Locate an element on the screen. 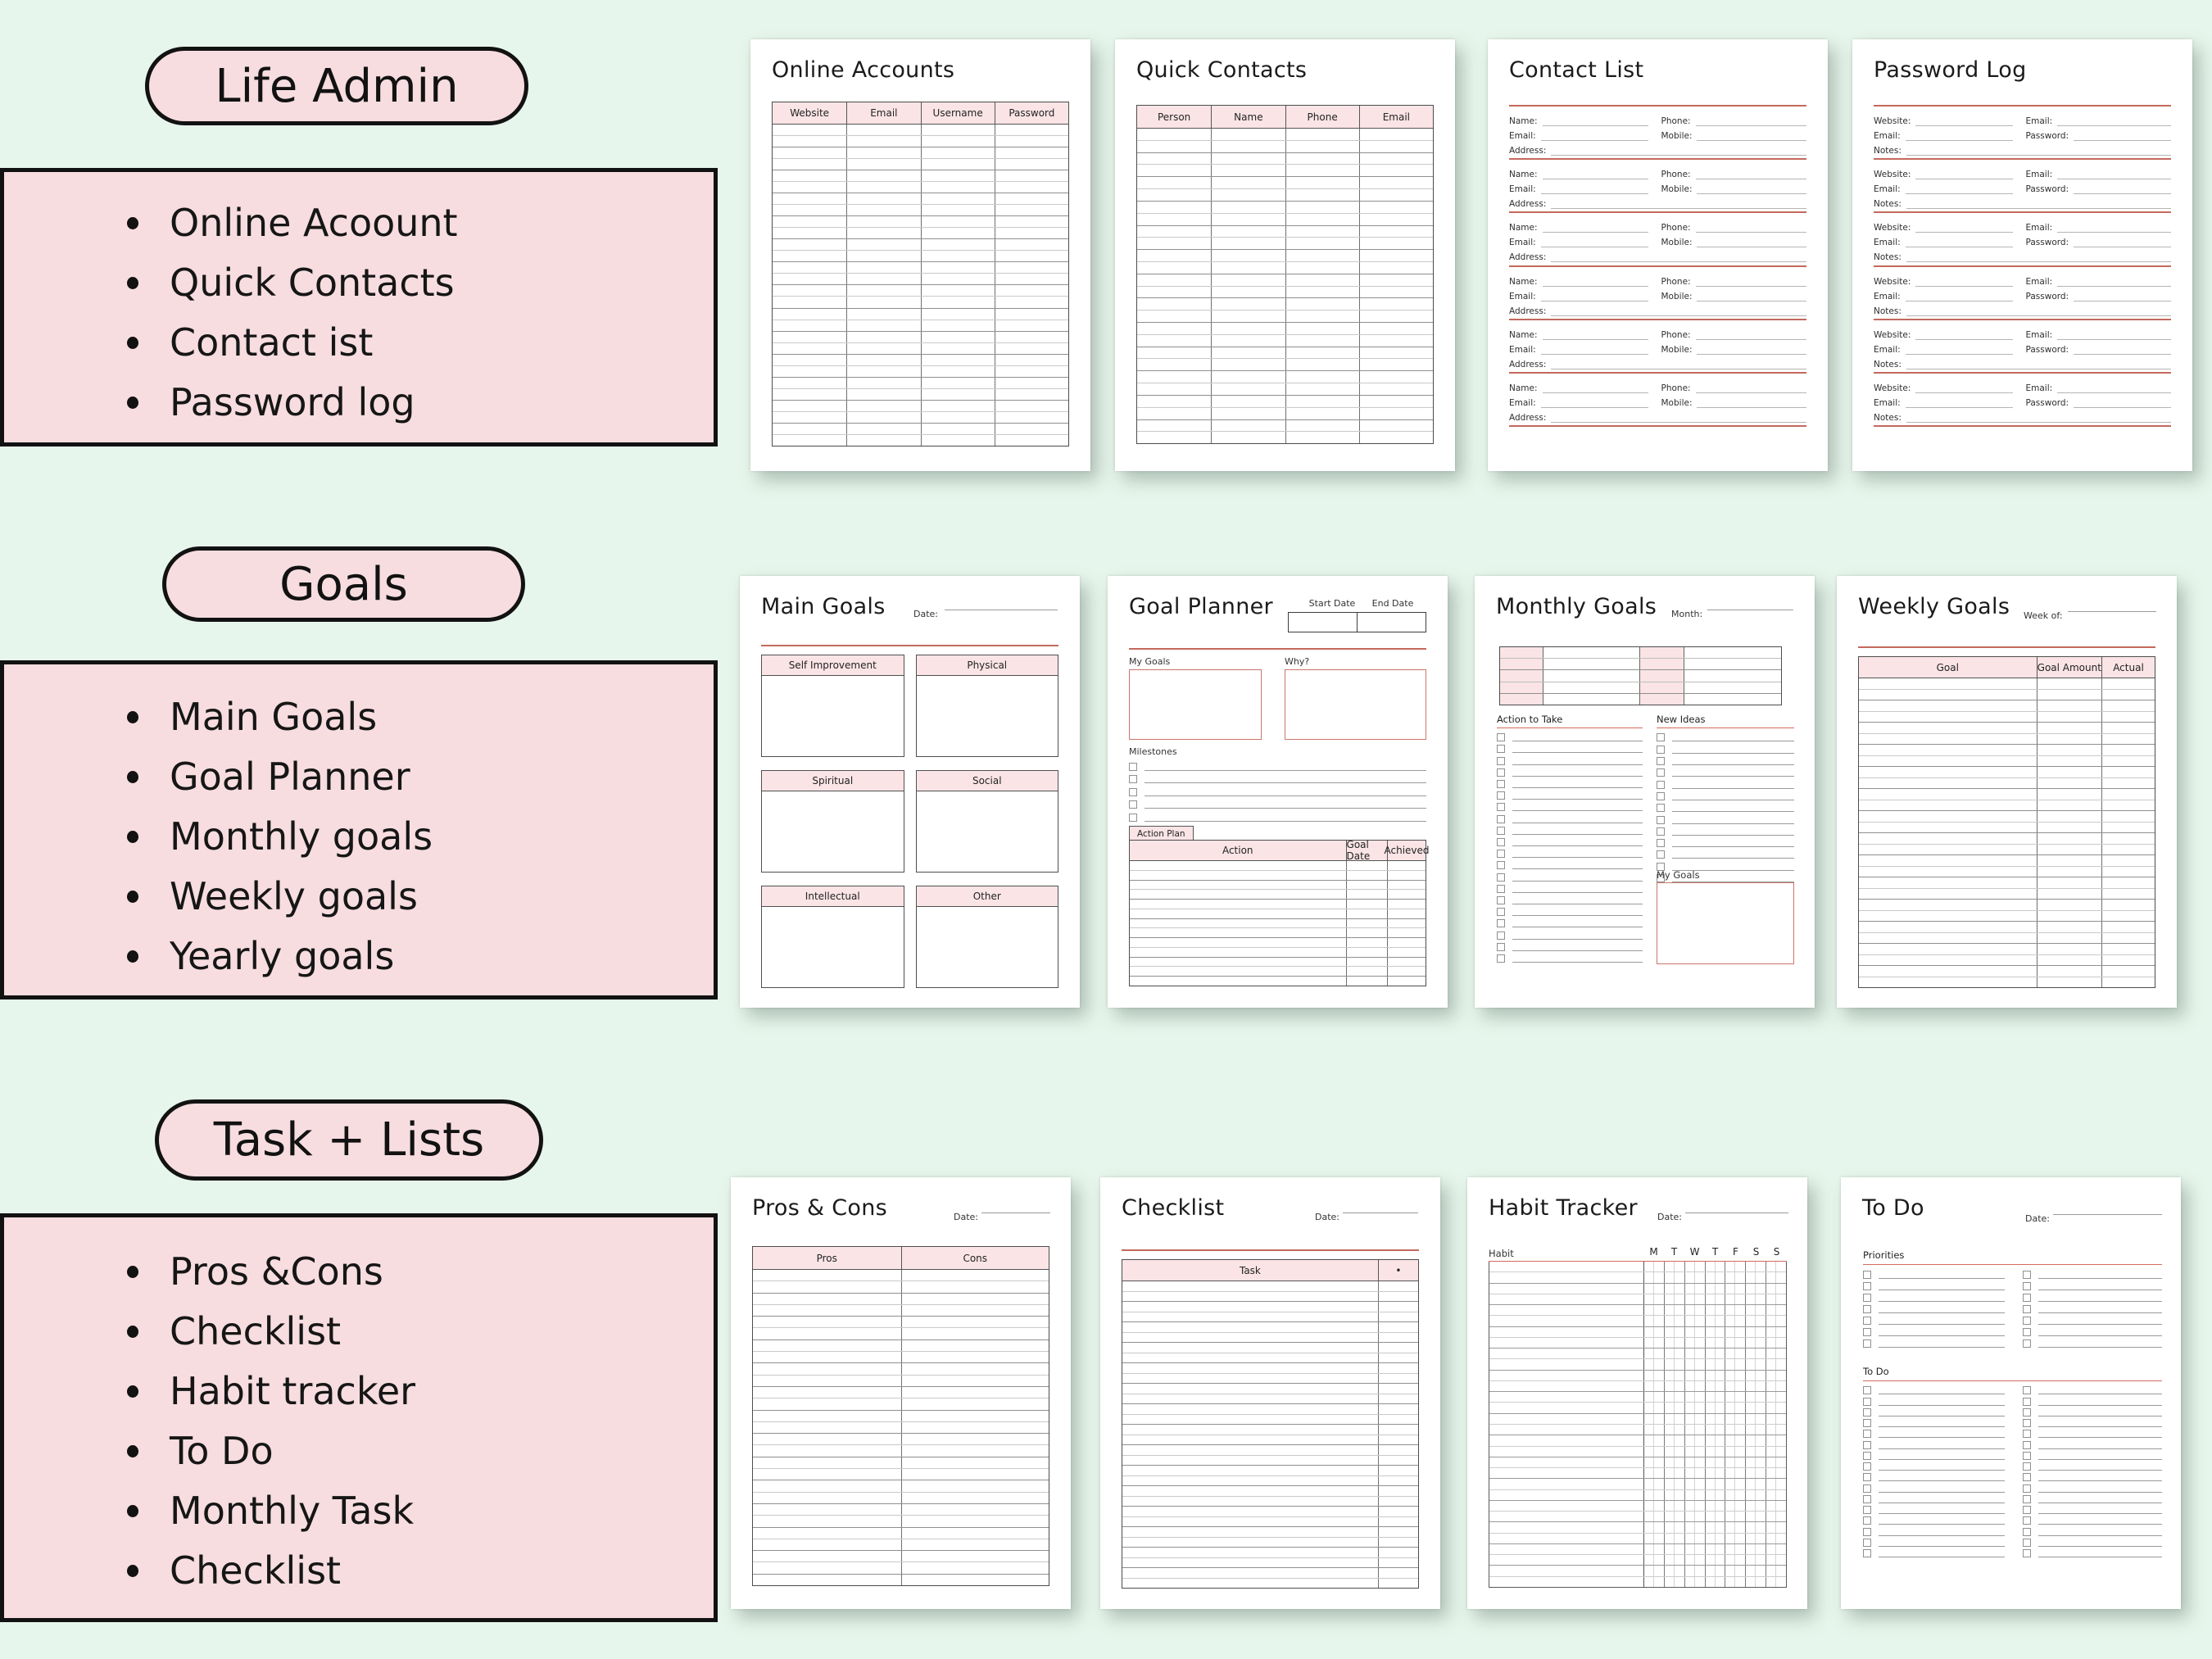 The width and height of the screenshot is (2212, 1659). quick-contacts-table: Person Name Phone Email is located at coordinates (1285, 274).